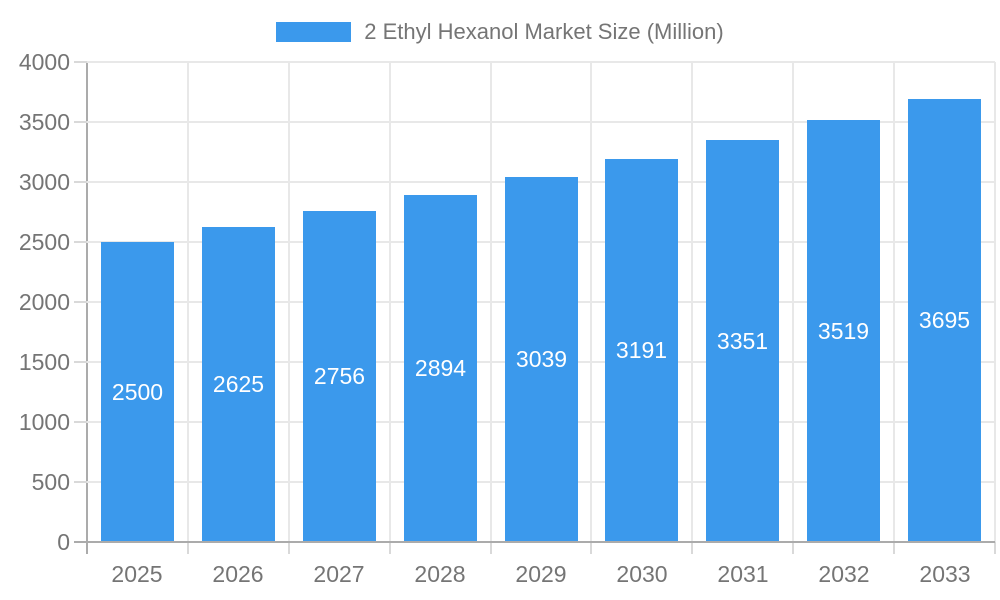 This screenshot has width=1000, height=600. I want to click on y-axis-label: 500, so click(50, 482).